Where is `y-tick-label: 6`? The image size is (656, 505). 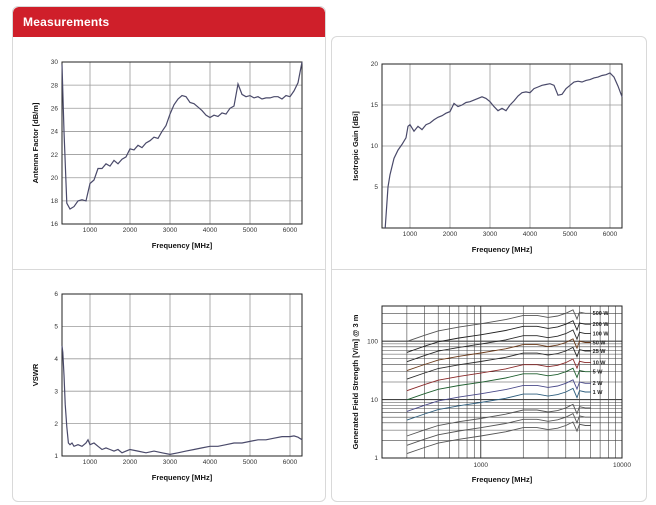
y-tick-label: 6 is located at coordinates (56, 294).